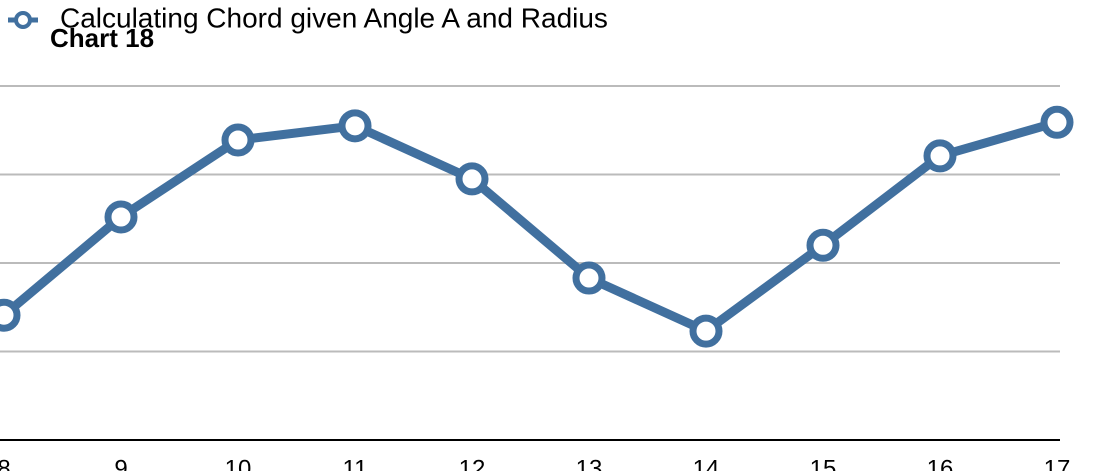 The image size is (1094, 471). What do you see at coordinates (940, 463) in the screenshot?
I see `x-tick-label: 16` at bounding box center [940, 463].